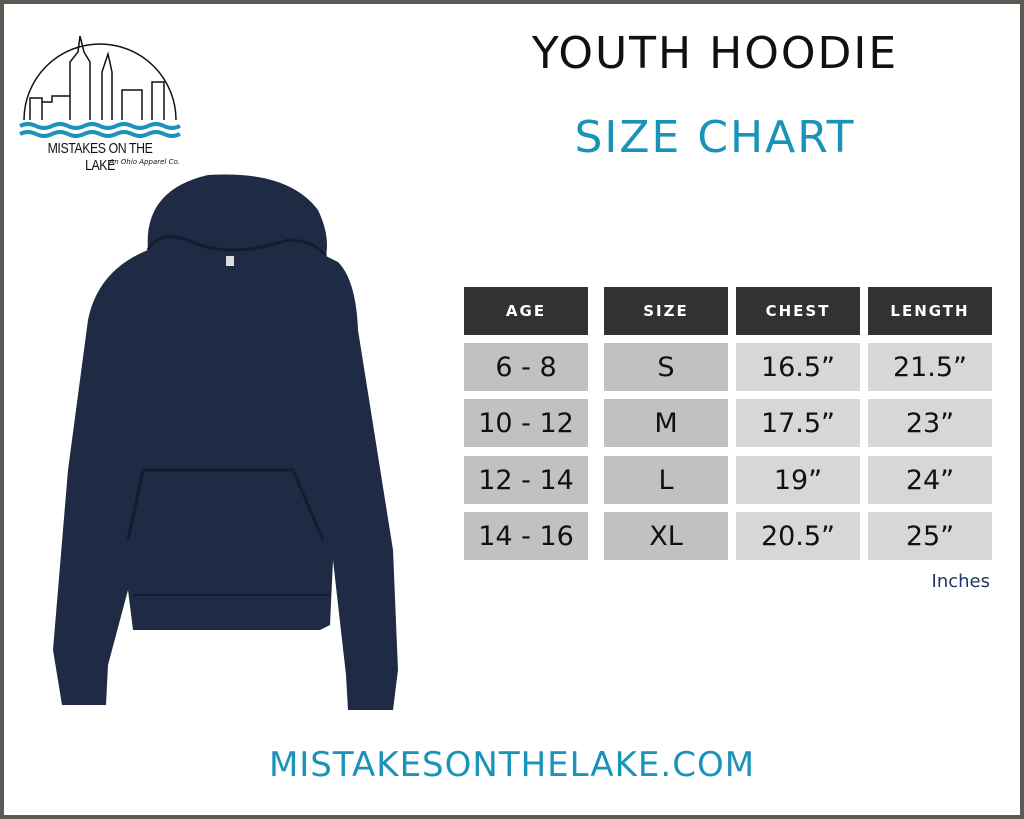 The height and width of the screenshot is (819, 1024). I want to click on logo-tagline: An Ohio Apparel Co., so click(144, 162).